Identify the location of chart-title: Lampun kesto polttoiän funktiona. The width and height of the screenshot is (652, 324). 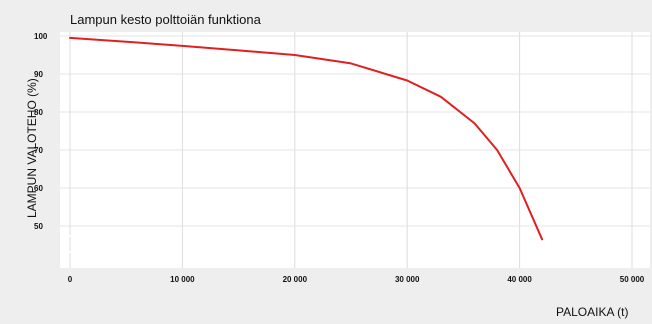
(166, 19).